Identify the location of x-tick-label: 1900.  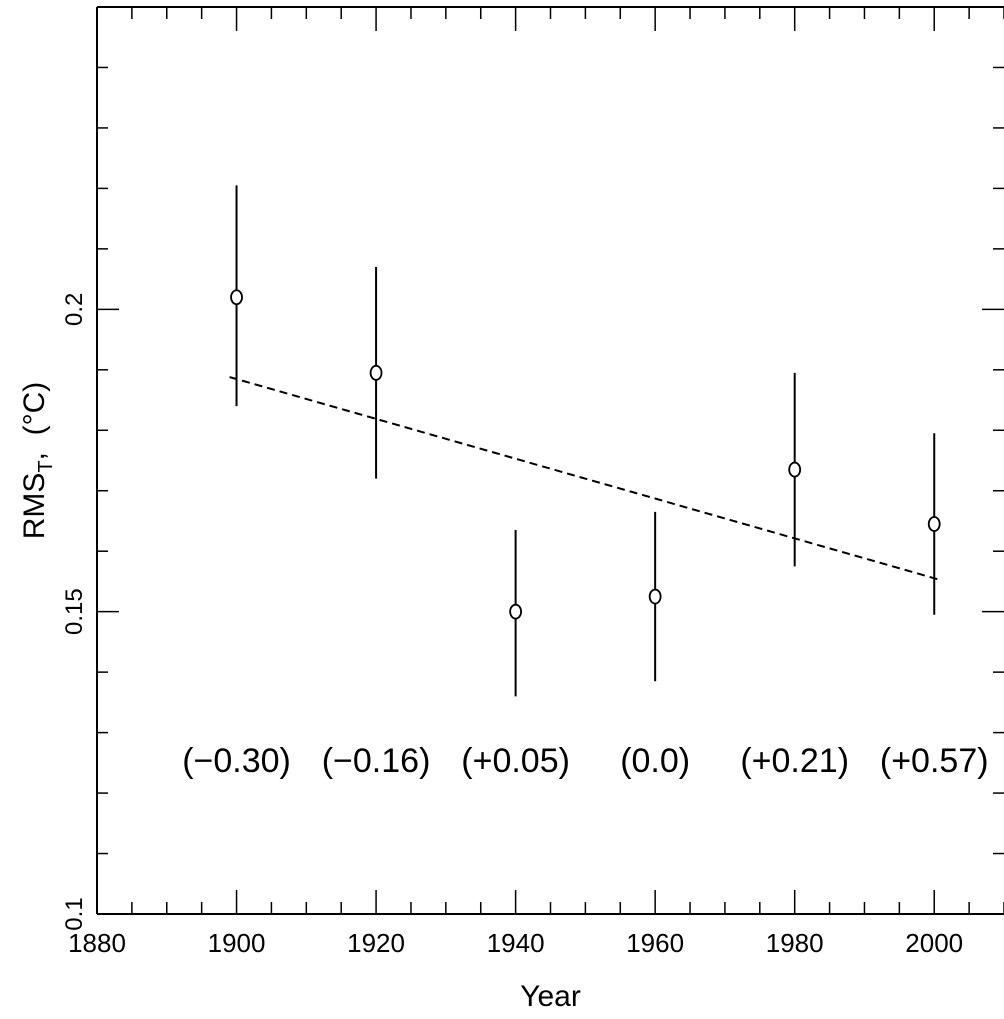
(237, 943).